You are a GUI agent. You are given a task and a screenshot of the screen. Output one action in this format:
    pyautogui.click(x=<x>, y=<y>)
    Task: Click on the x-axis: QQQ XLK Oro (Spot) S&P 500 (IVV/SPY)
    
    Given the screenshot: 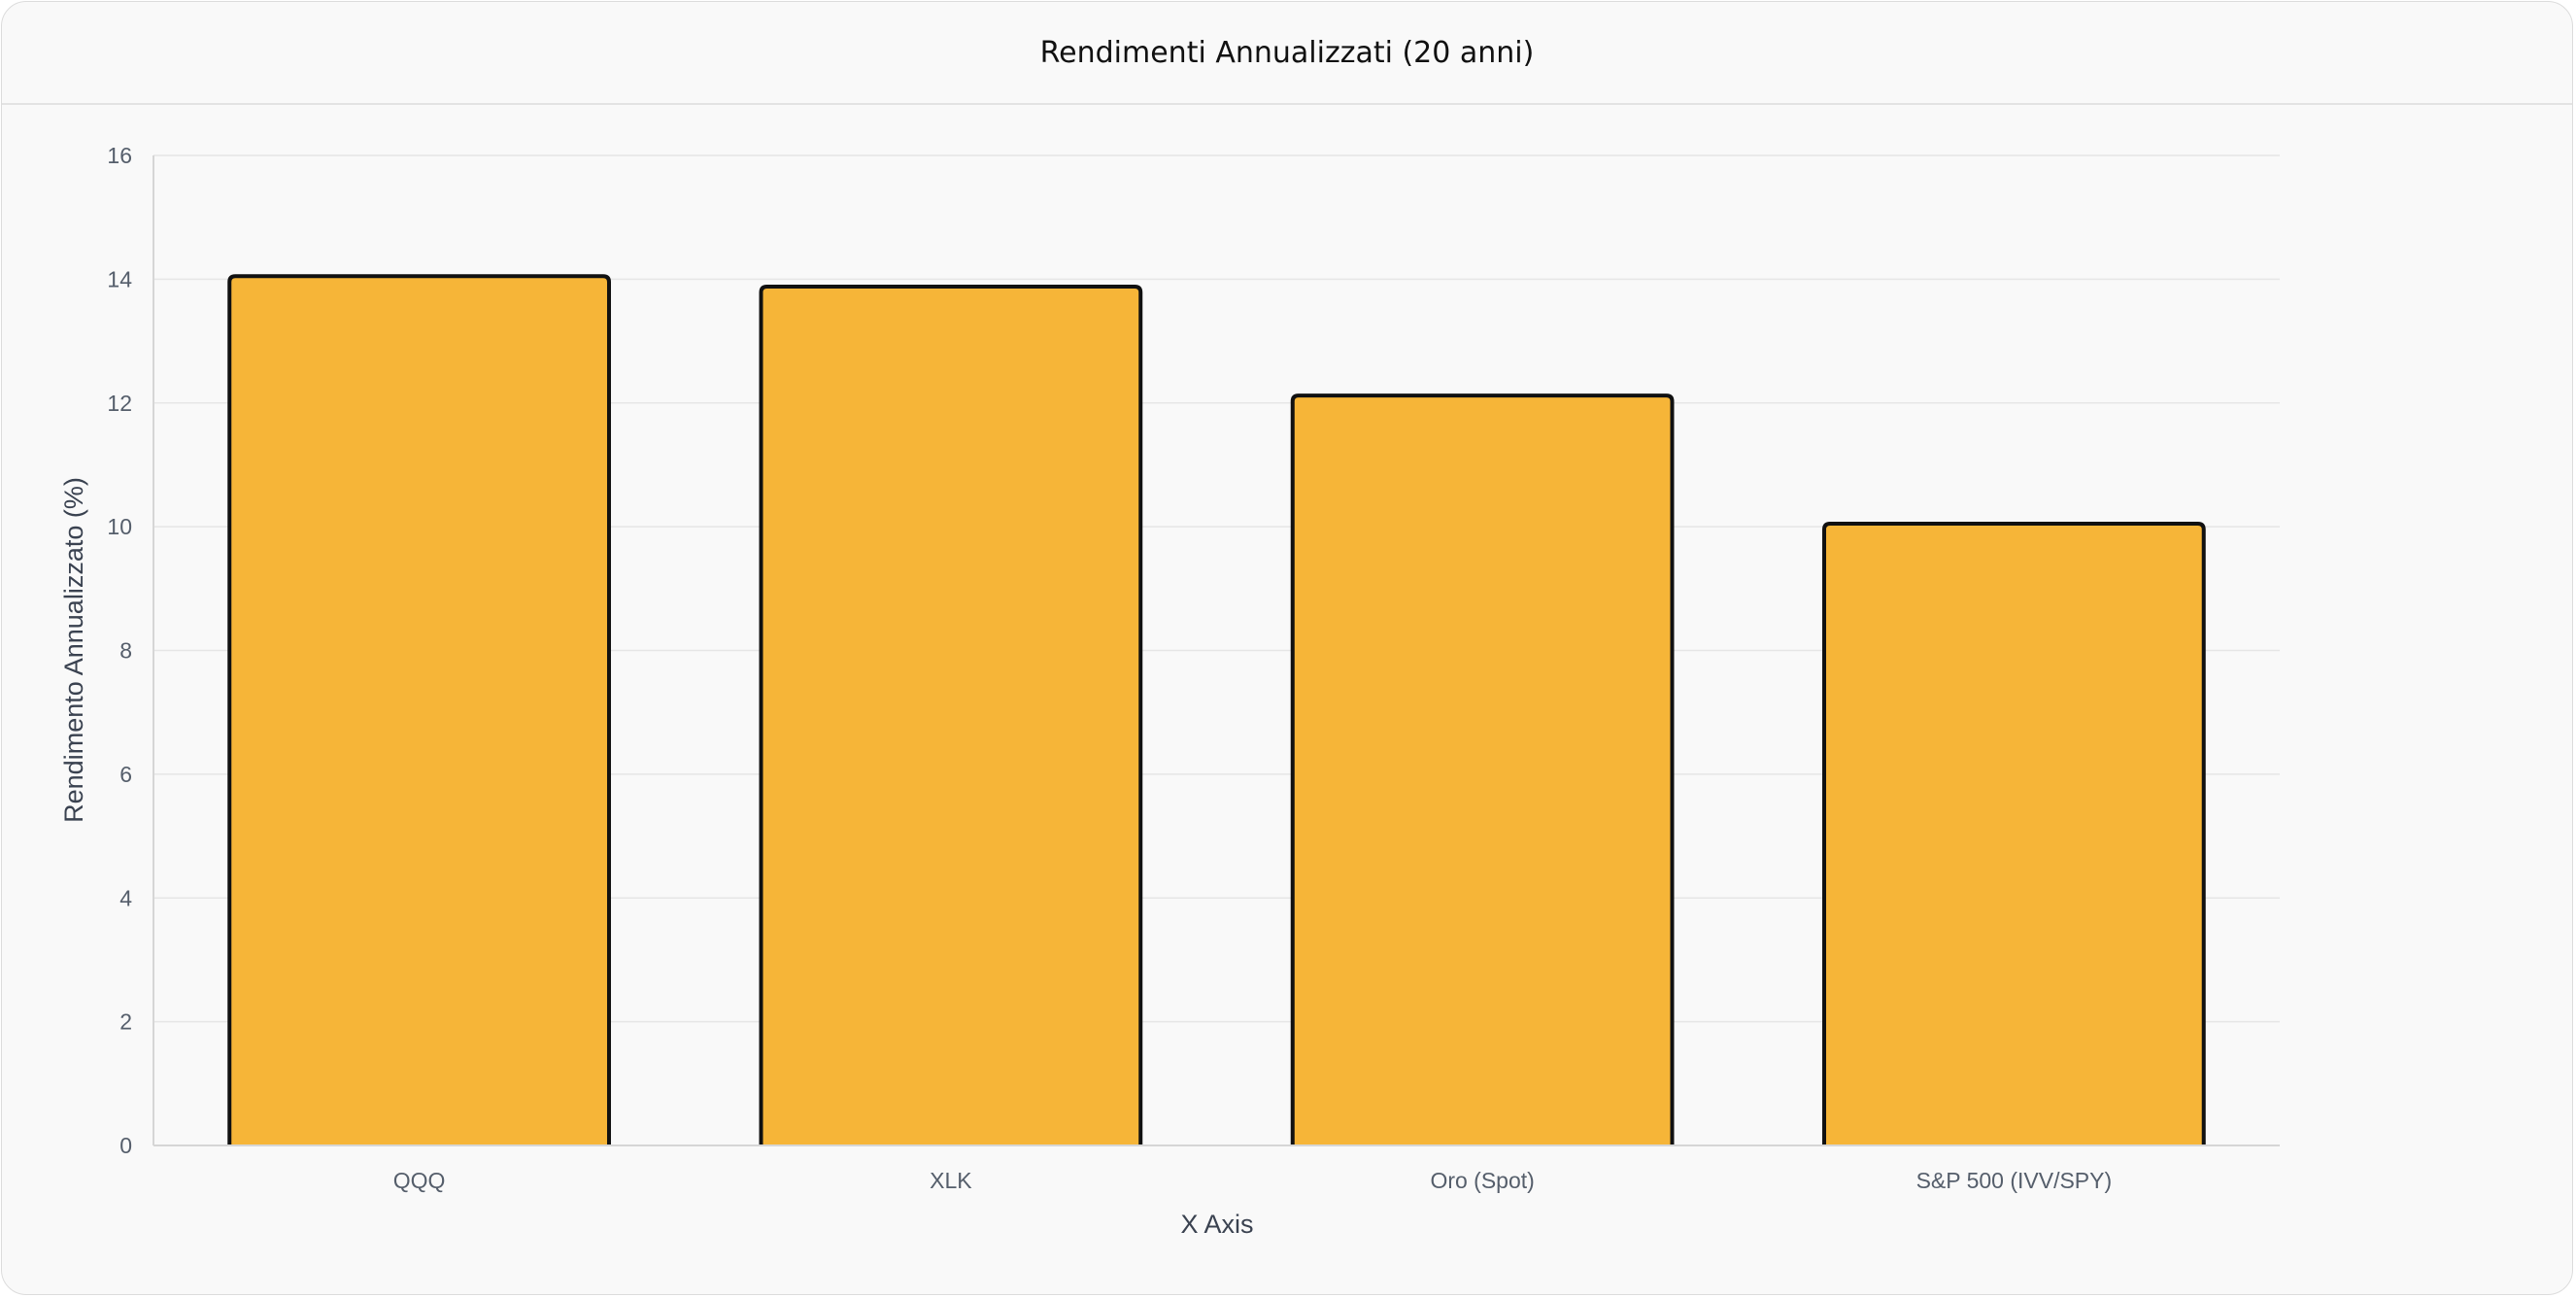 What is the action you would take?
    pyautogui.click(x=1216, y=1168)
    